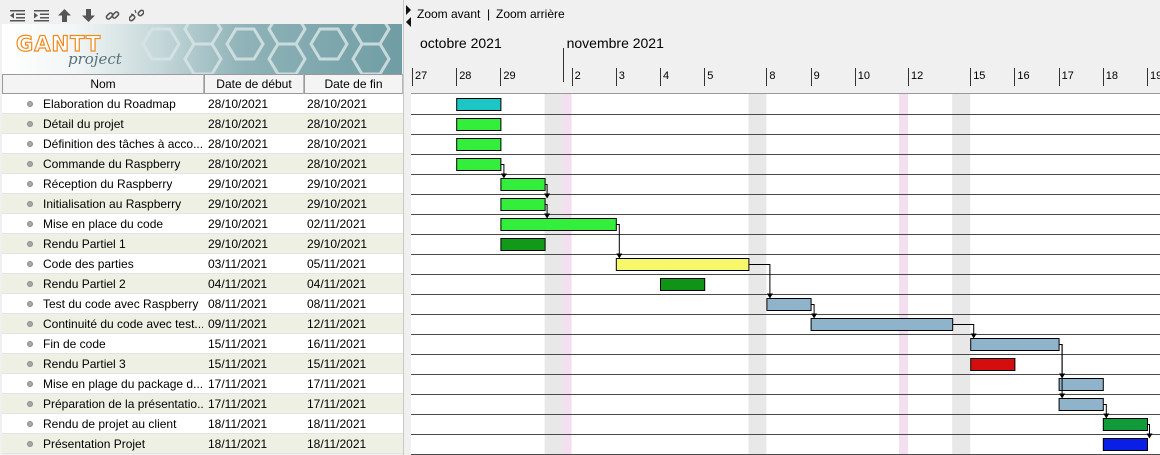 The image size is (1160, 455). Describe the element at coordinates (136, 15) in the screenshot. I see `unlink-icon` at that location.